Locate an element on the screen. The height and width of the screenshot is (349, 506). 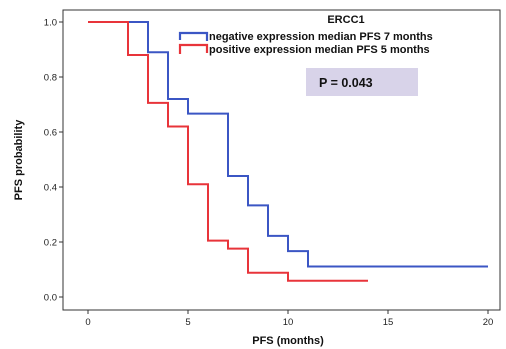
p-value-background is located at coordinates (362, 82).